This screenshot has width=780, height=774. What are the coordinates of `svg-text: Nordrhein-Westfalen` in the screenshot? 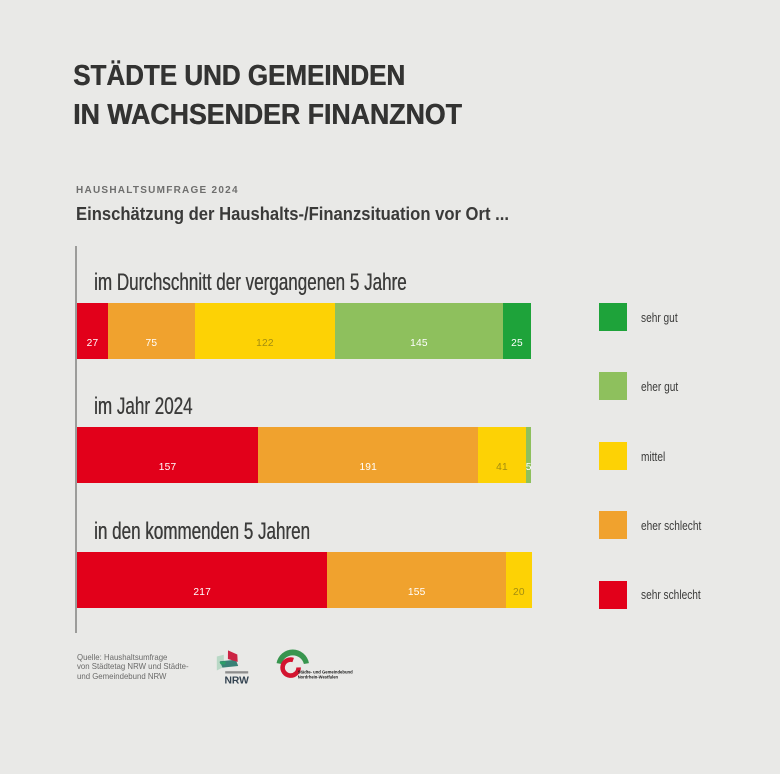 It's located at (318, 676).